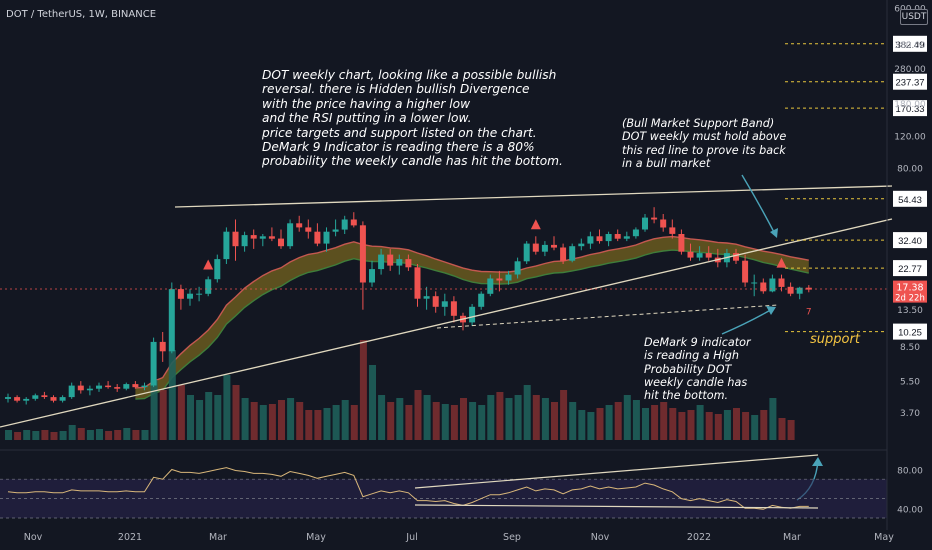 This screenshot has height=550, width=932. I want to click on price-axis-label: 380.00, so click(910, 46).